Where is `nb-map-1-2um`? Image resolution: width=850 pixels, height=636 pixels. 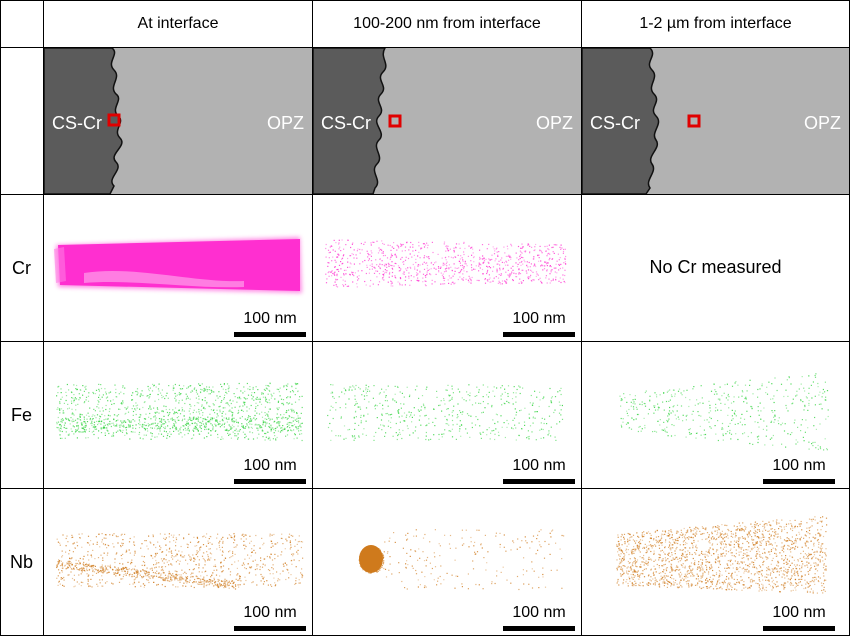 nb-map-1-2um is located at coordinates (715, 562).